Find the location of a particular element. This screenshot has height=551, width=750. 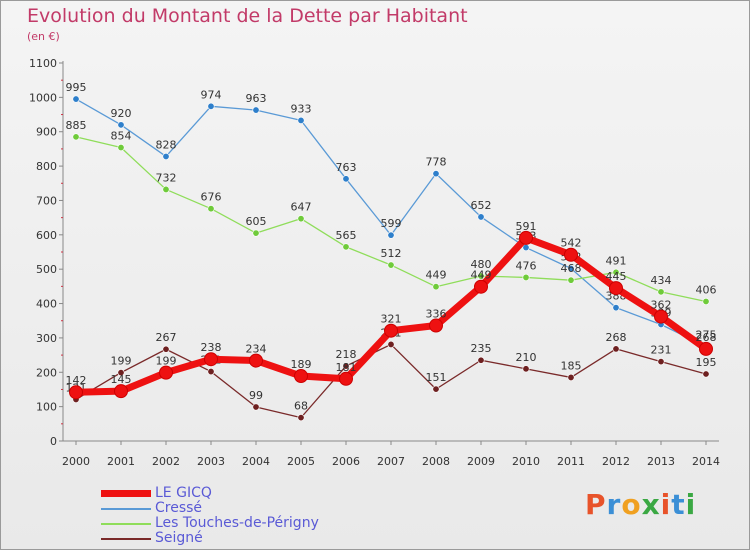

x-tick-label: 2010 is located at coordinates (526, 461).